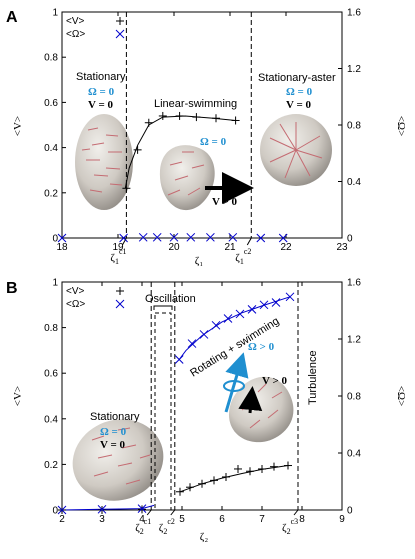 This screenshot has width=415, height=559. Describe the element at coordinates (12, 17) in the screenshot. I see `panel-a-letter: A` at that location.